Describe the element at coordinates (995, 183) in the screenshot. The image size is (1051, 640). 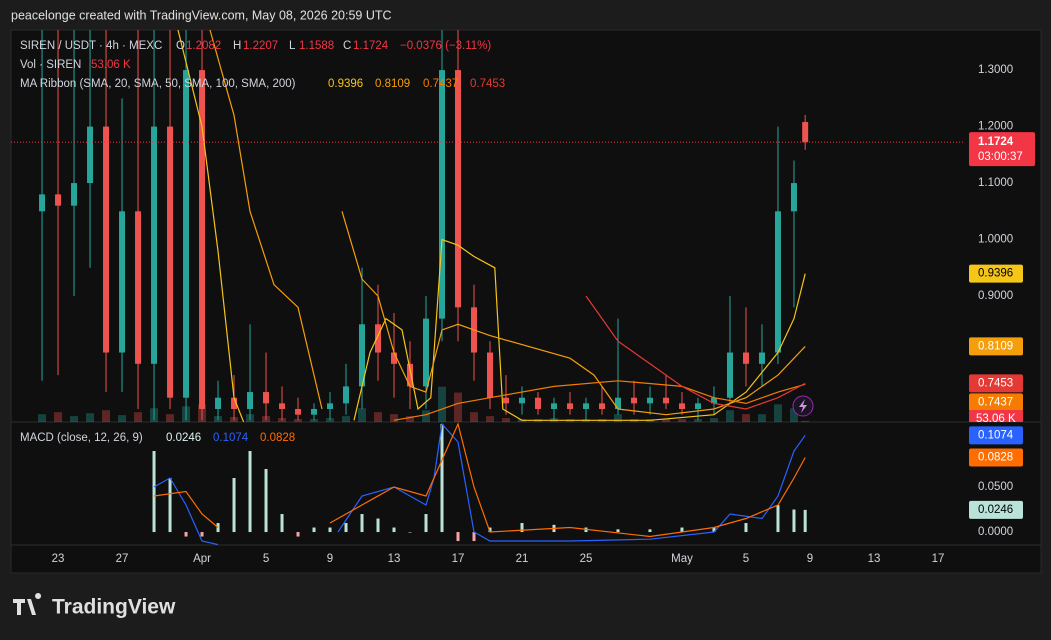
I see `y-tick-label: 1.1000` at that location.